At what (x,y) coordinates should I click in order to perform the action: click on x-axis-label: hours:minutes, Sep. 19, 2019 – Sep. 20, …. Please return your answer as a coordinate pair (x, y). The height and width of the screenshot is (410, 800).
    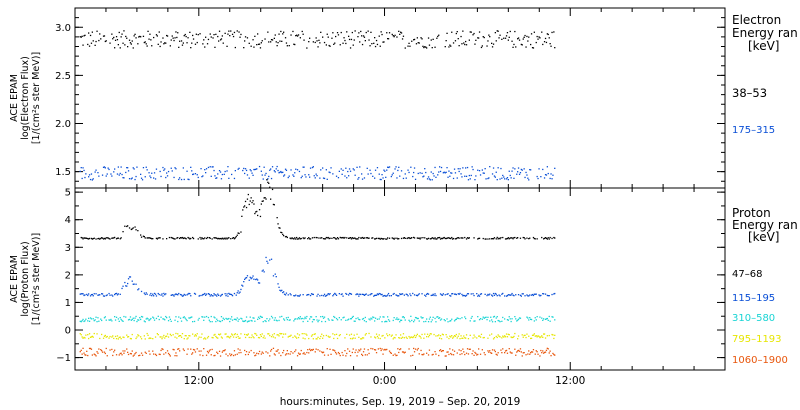
    Looking at the image, I should click on (400, 402).